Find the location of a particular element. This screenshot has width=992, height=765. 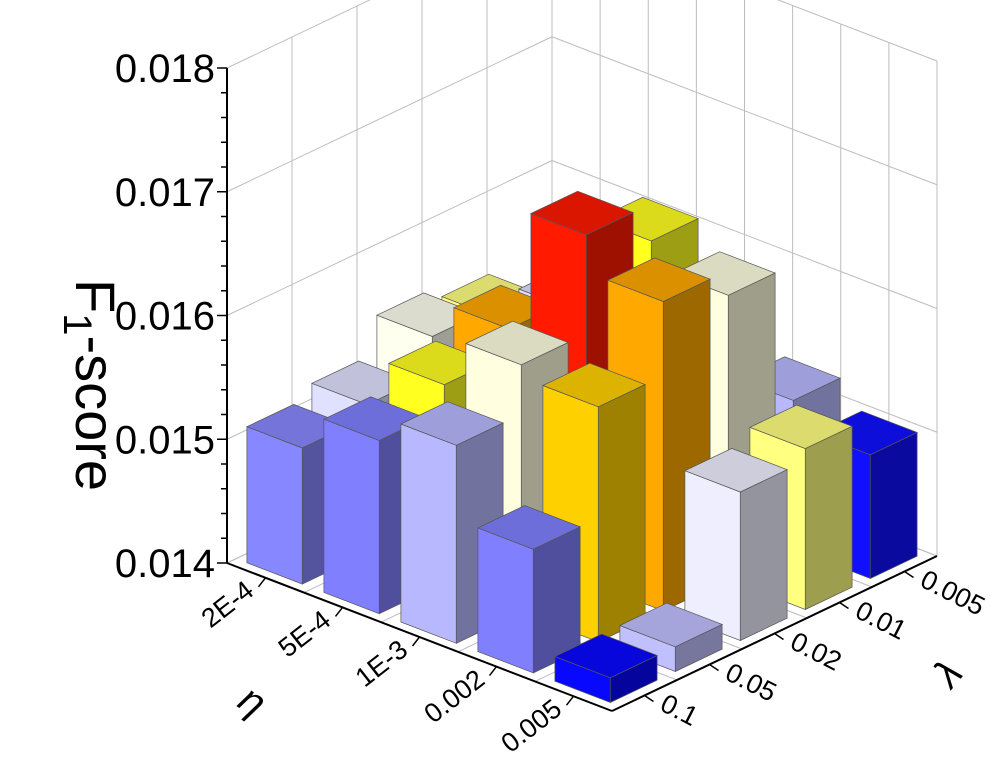

eta-tick-label: 0.002 is located at coordinates (454, 696).